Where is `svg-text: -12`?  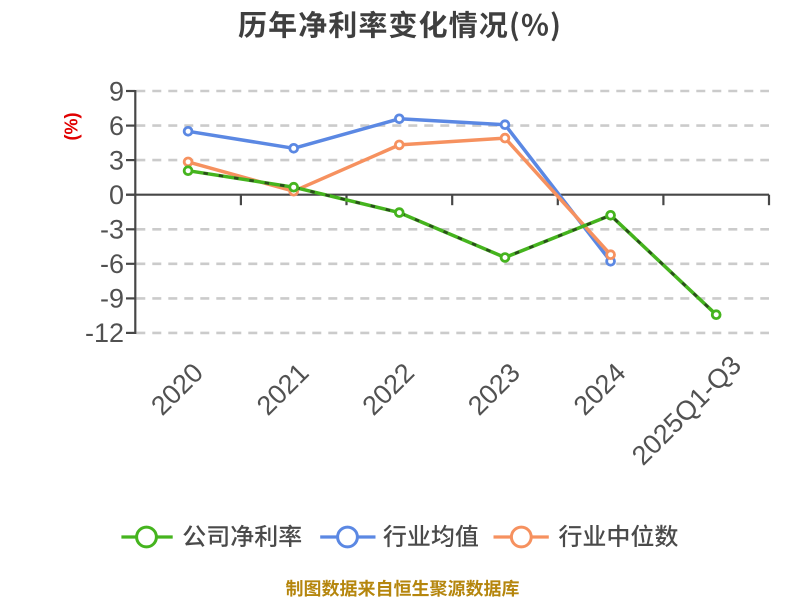
svg-text: -12 is located at coordinates (104, 333).